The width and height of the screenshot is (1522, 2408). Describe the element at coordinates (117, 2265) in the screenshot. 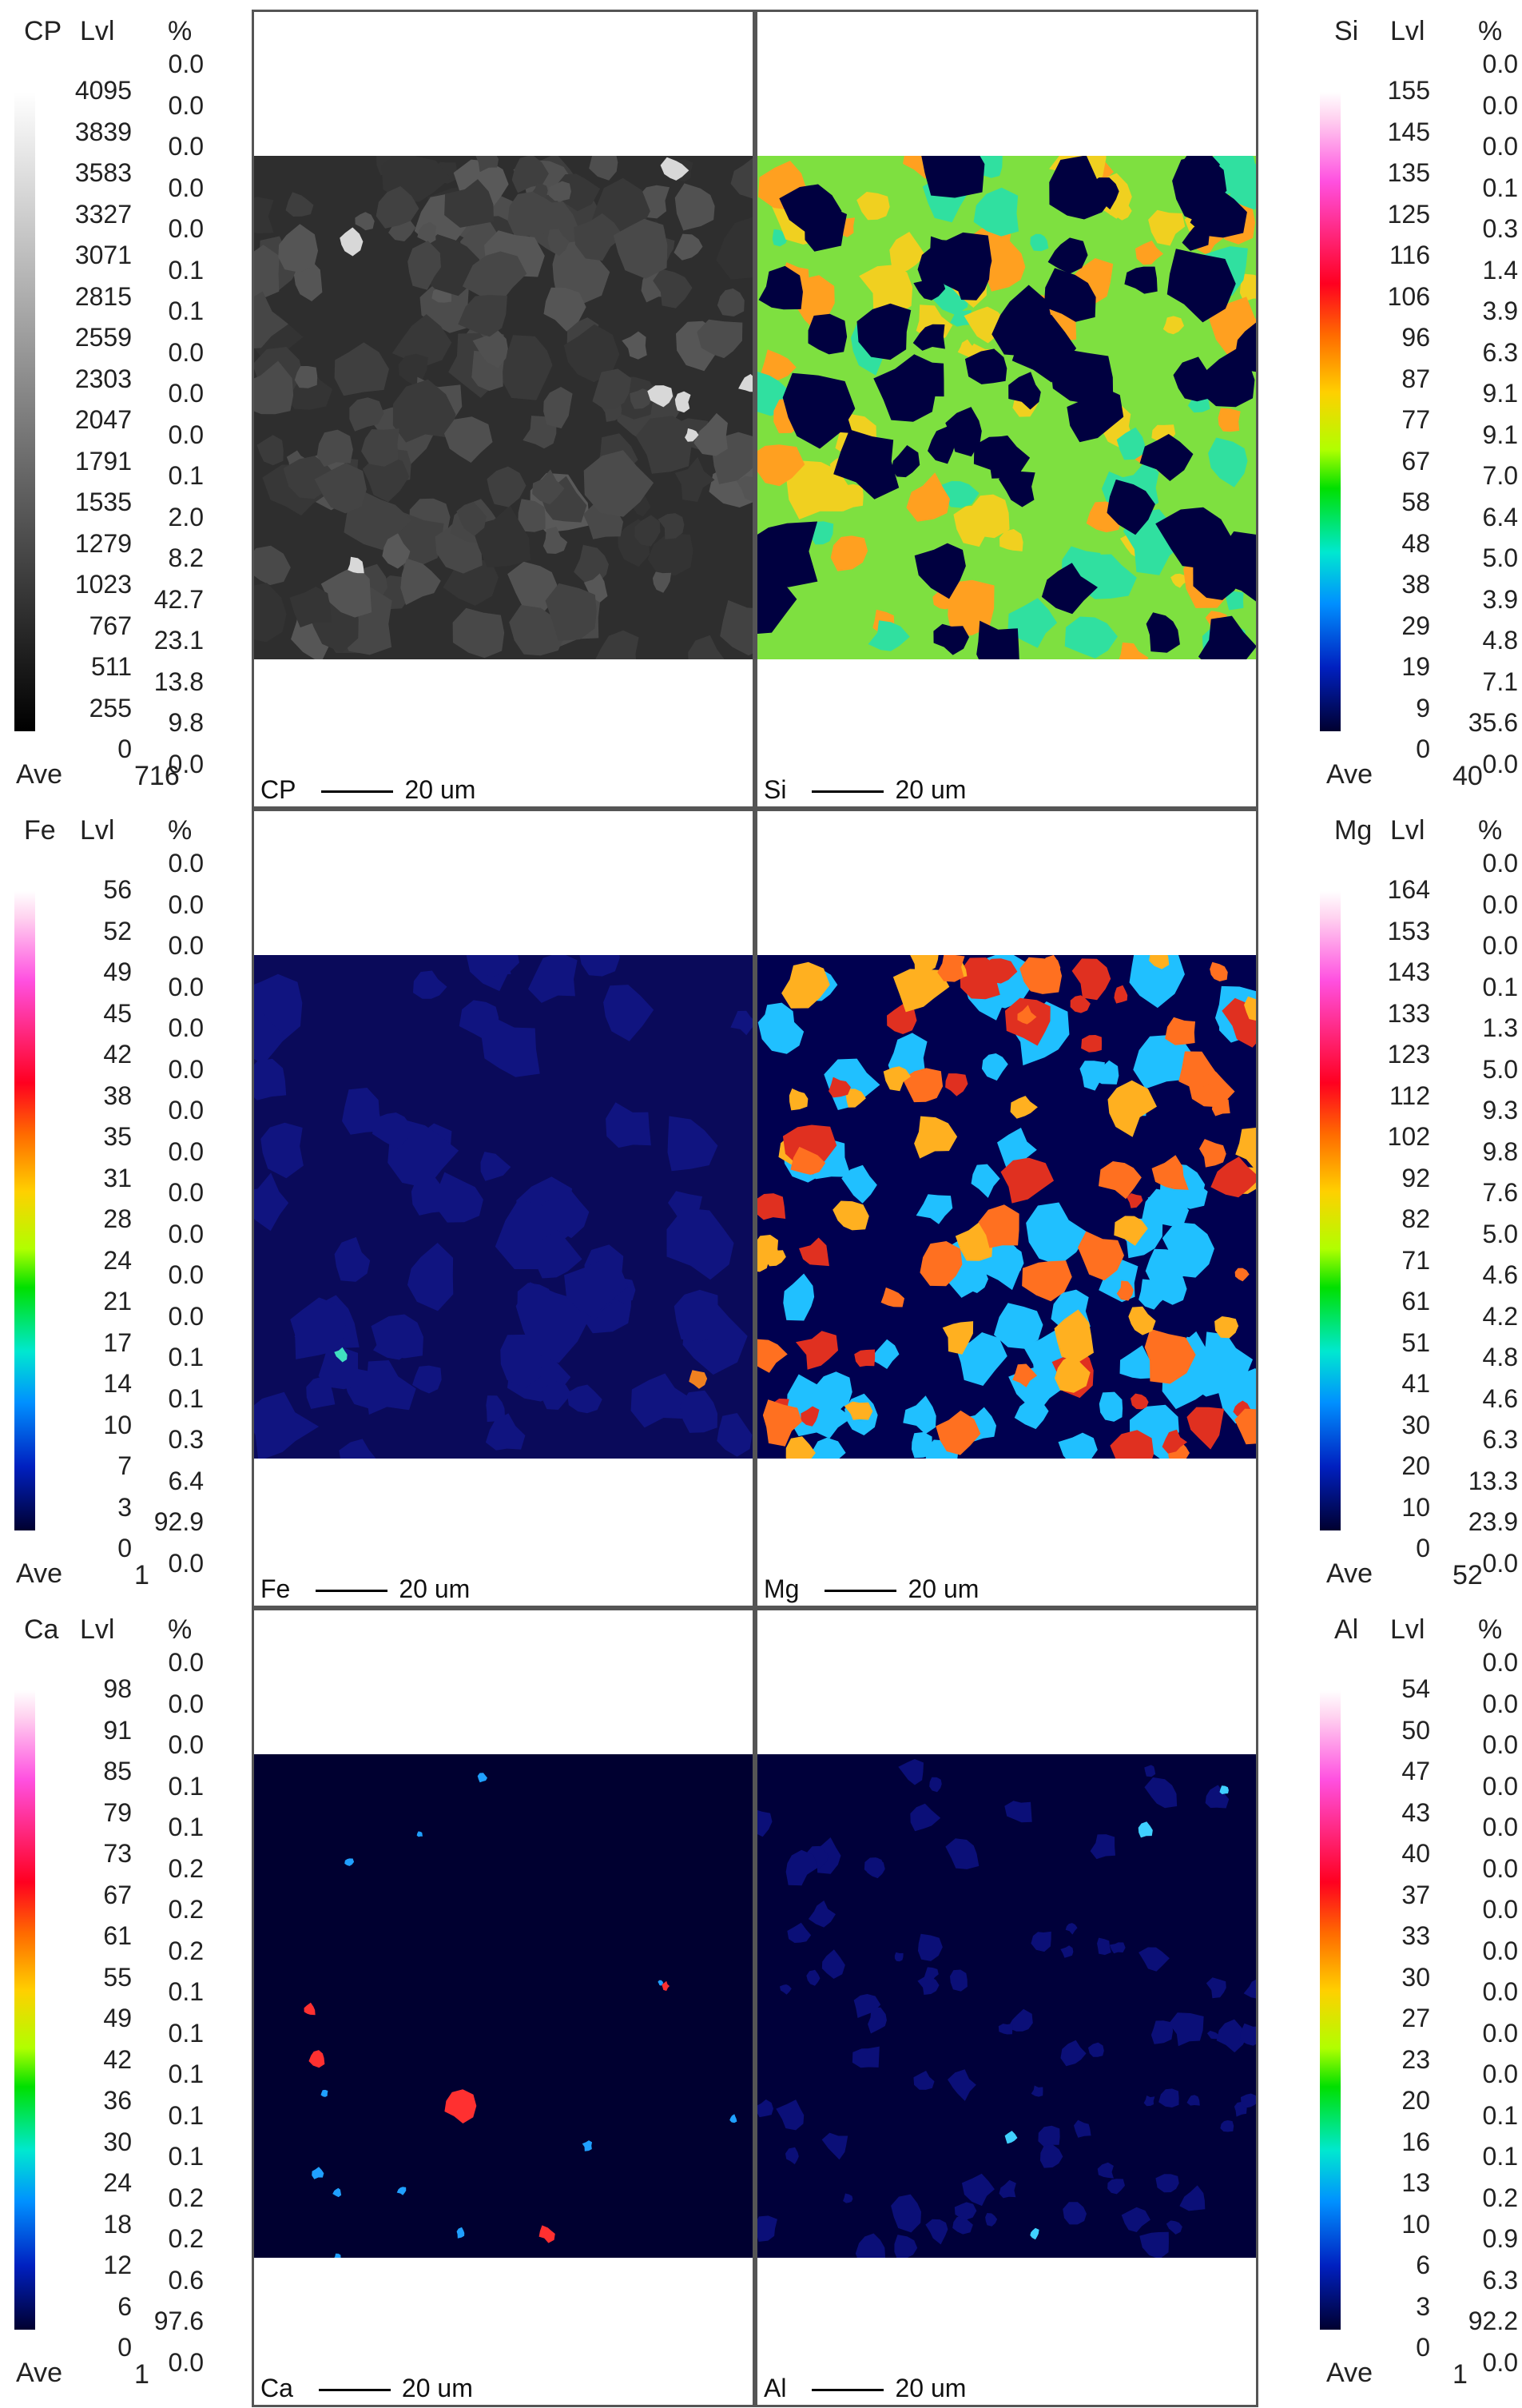

I see `legend-level-value: 12` at that location.